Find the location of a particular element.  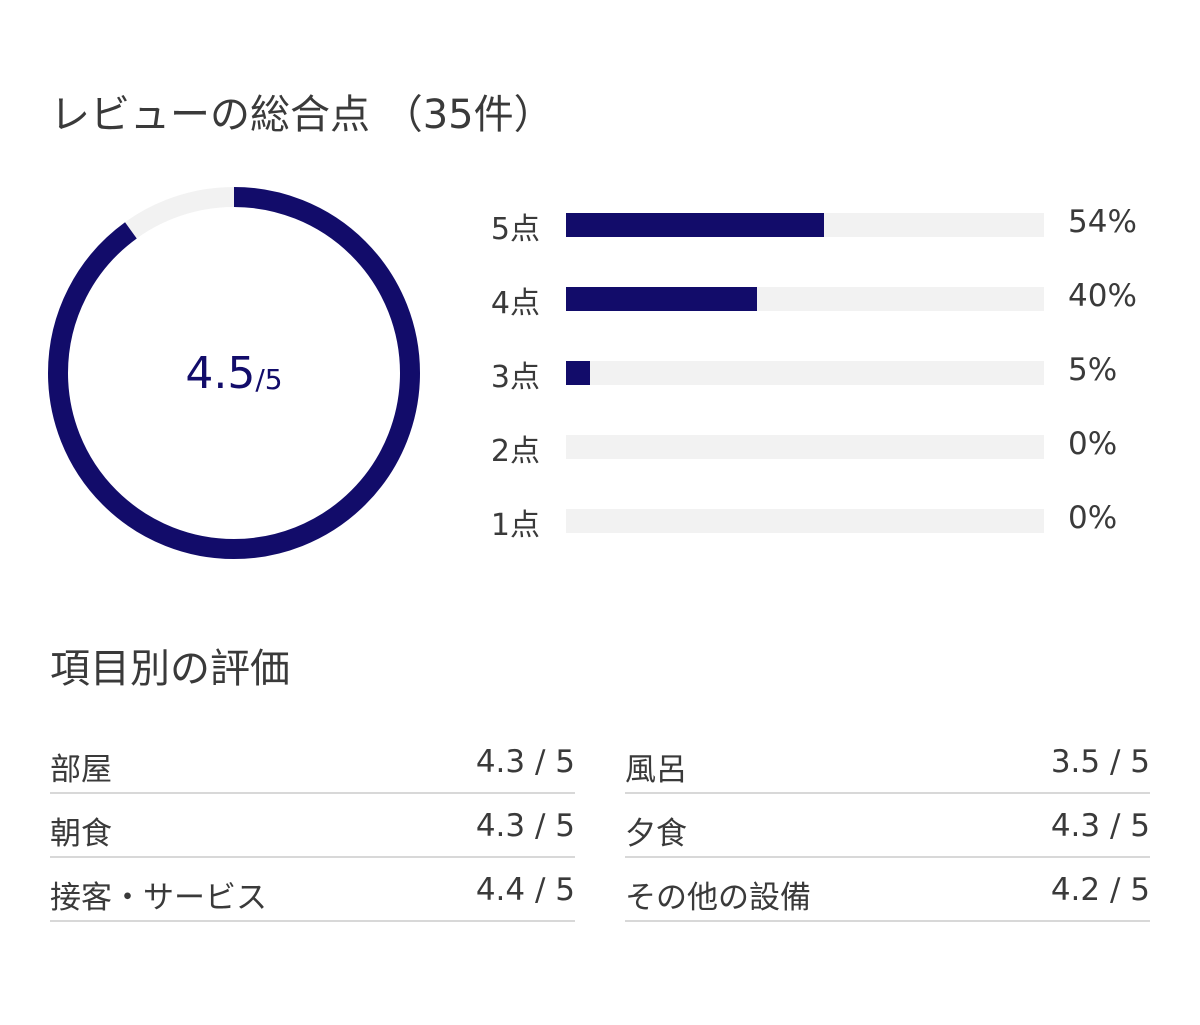

distribution-row-4: 4点 40% is located at coordinates (815, 311).